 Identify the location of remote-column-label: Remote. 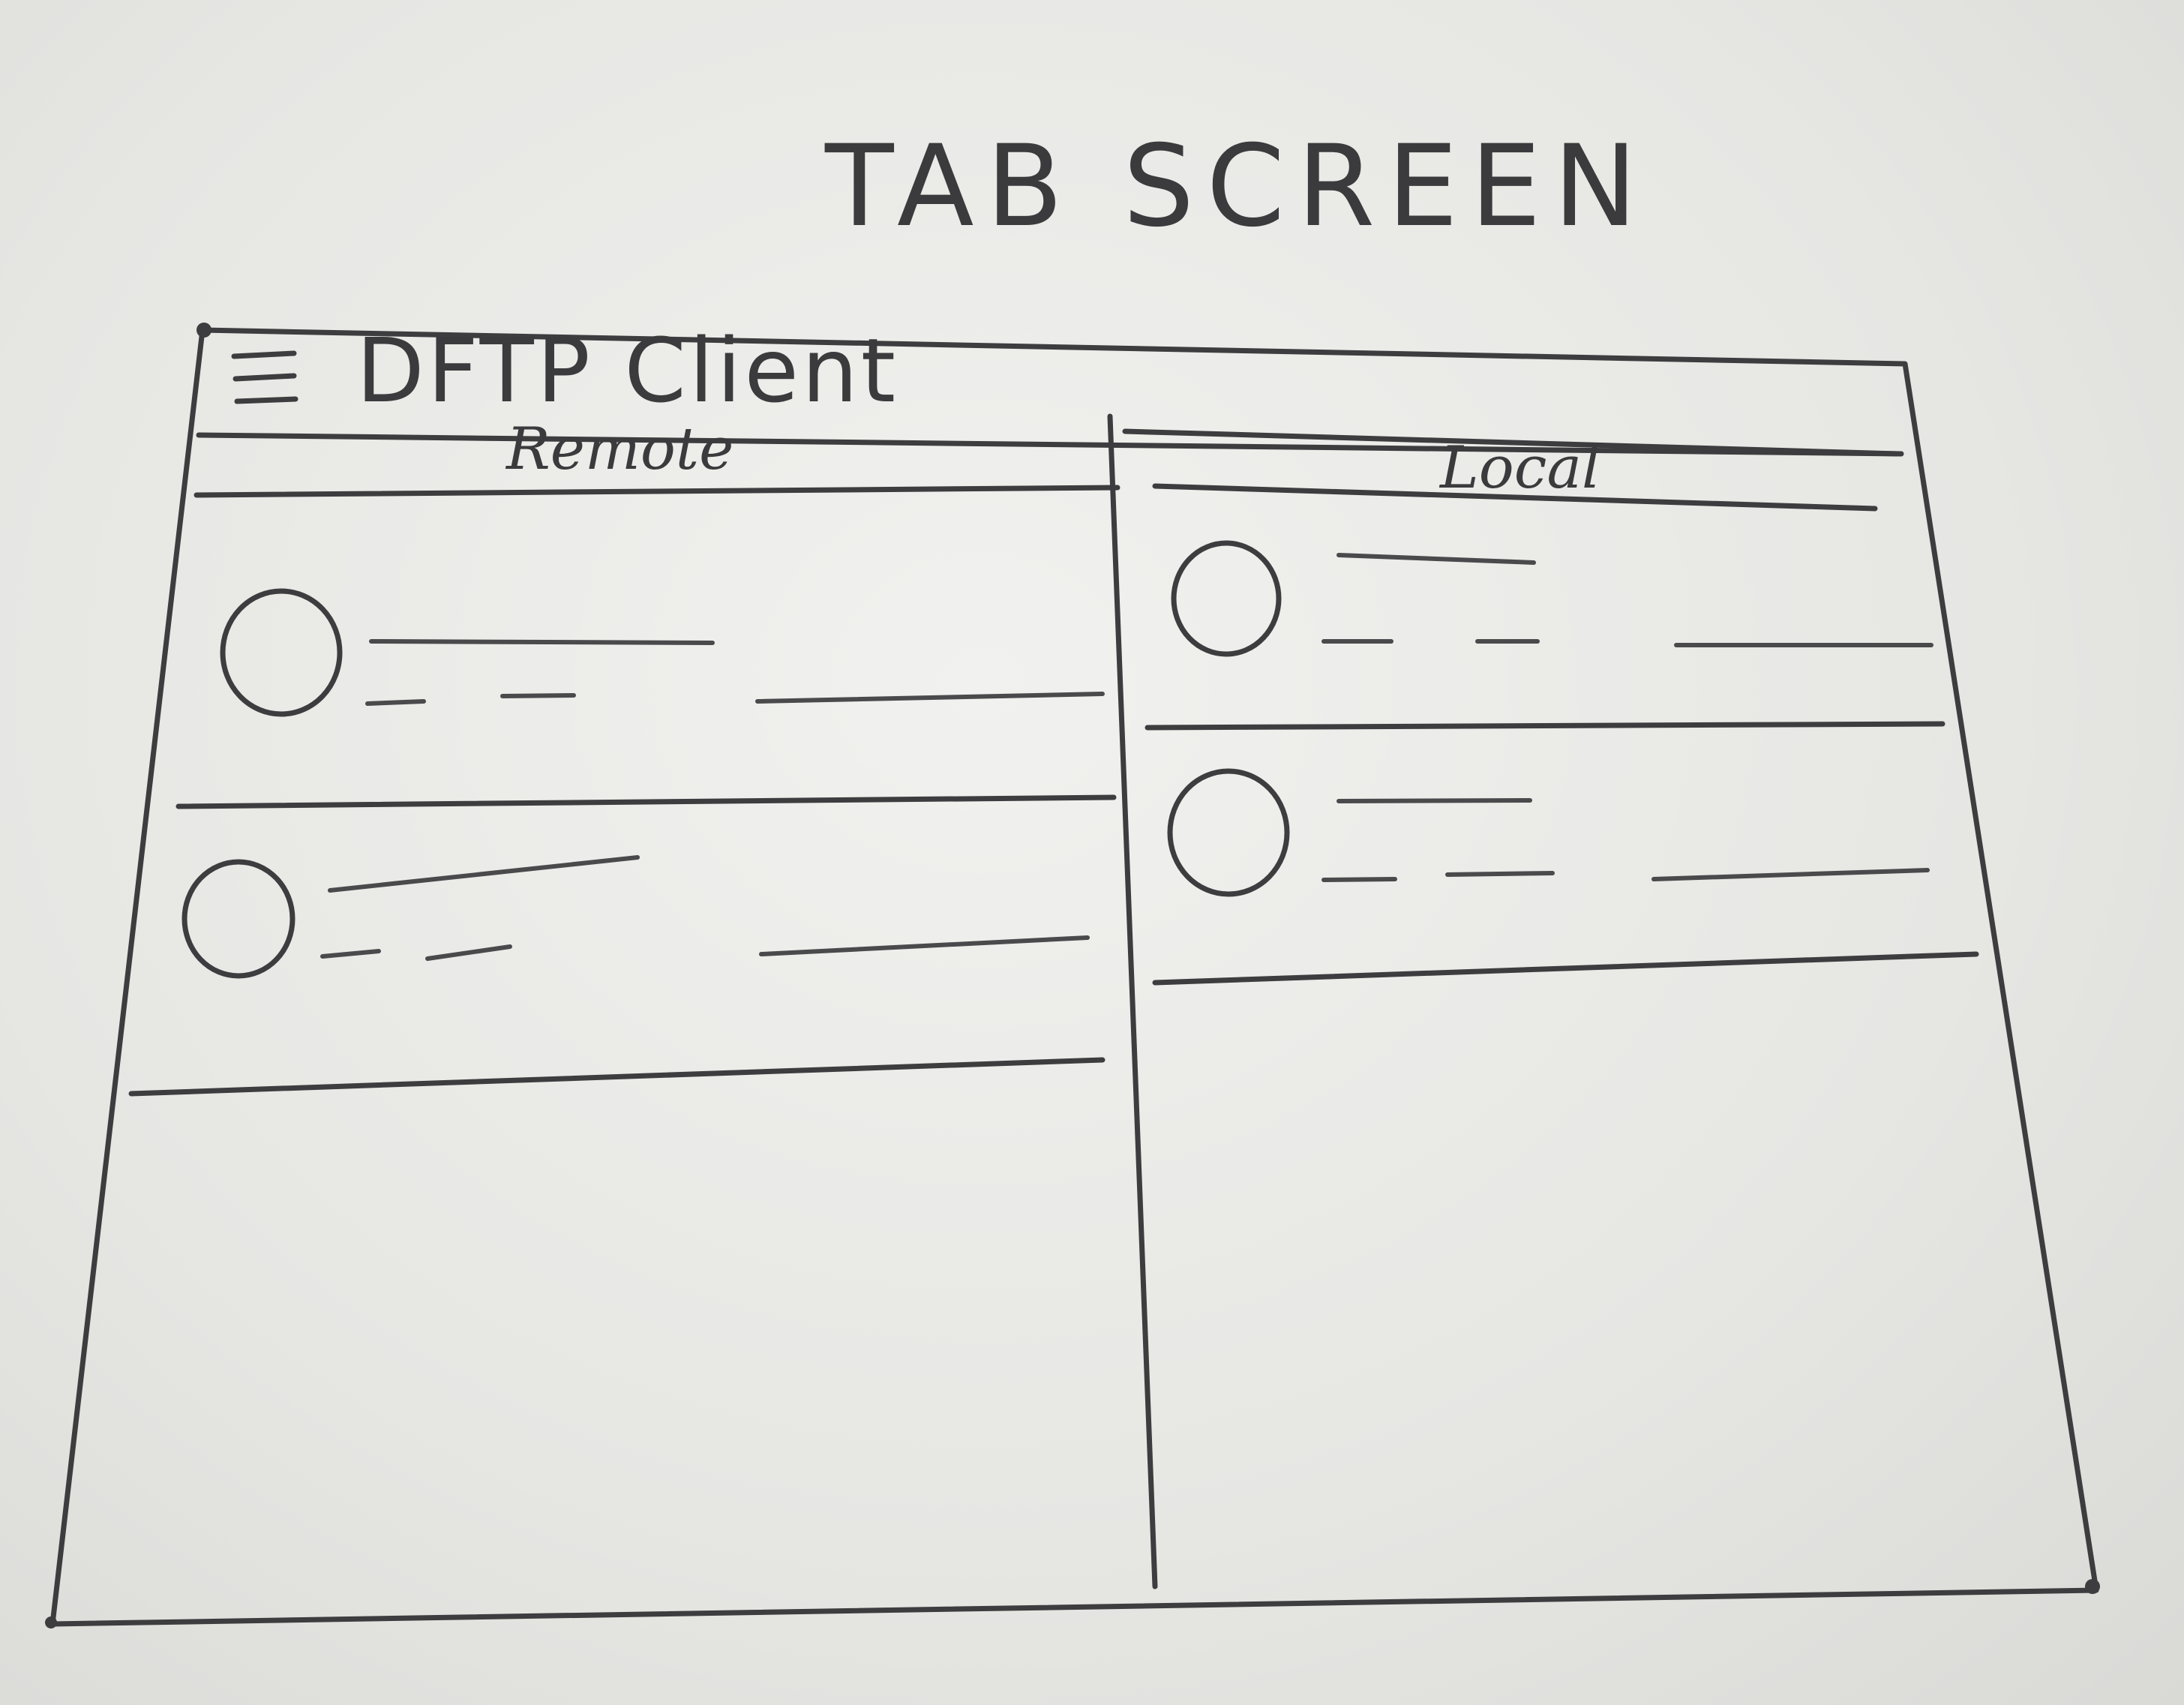
(619, 449).